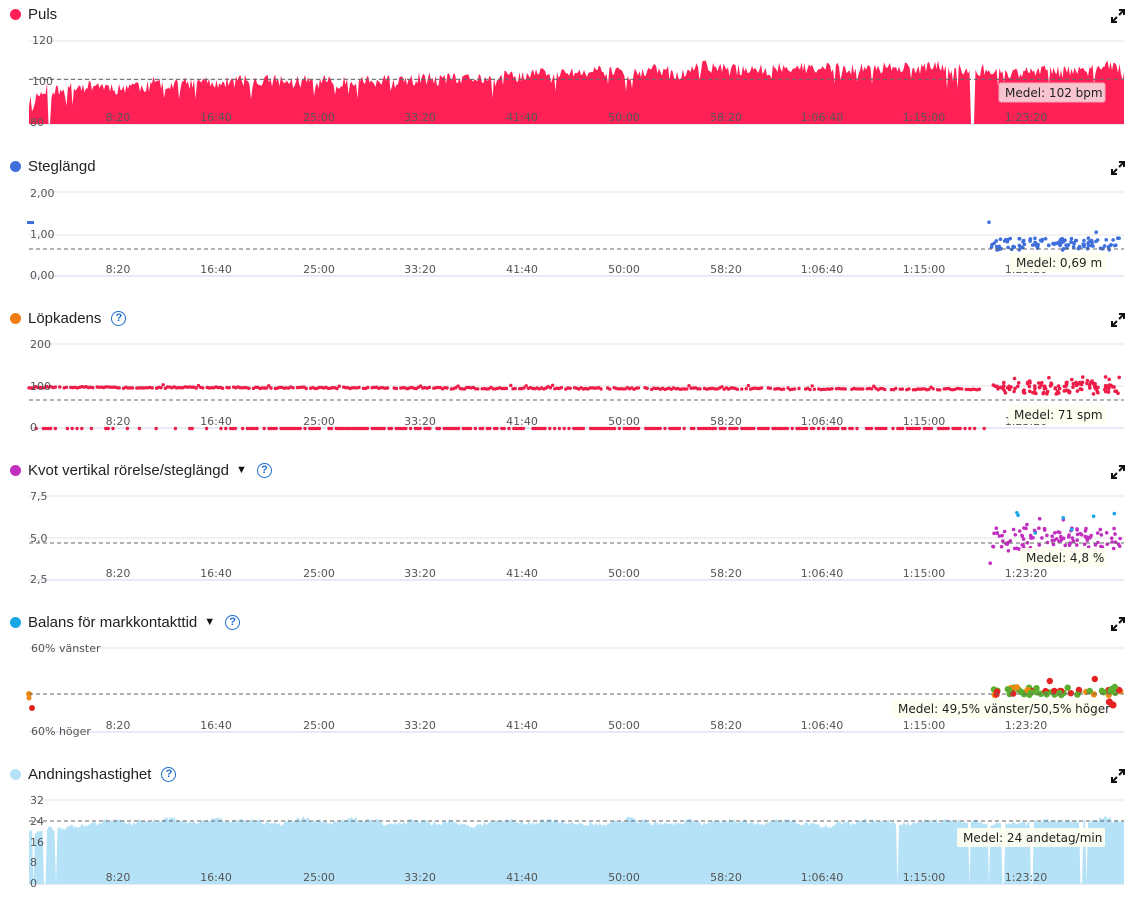 The image size is (1138, 912). I want to click on x-tick-label: 16:40, so click(216, 269).